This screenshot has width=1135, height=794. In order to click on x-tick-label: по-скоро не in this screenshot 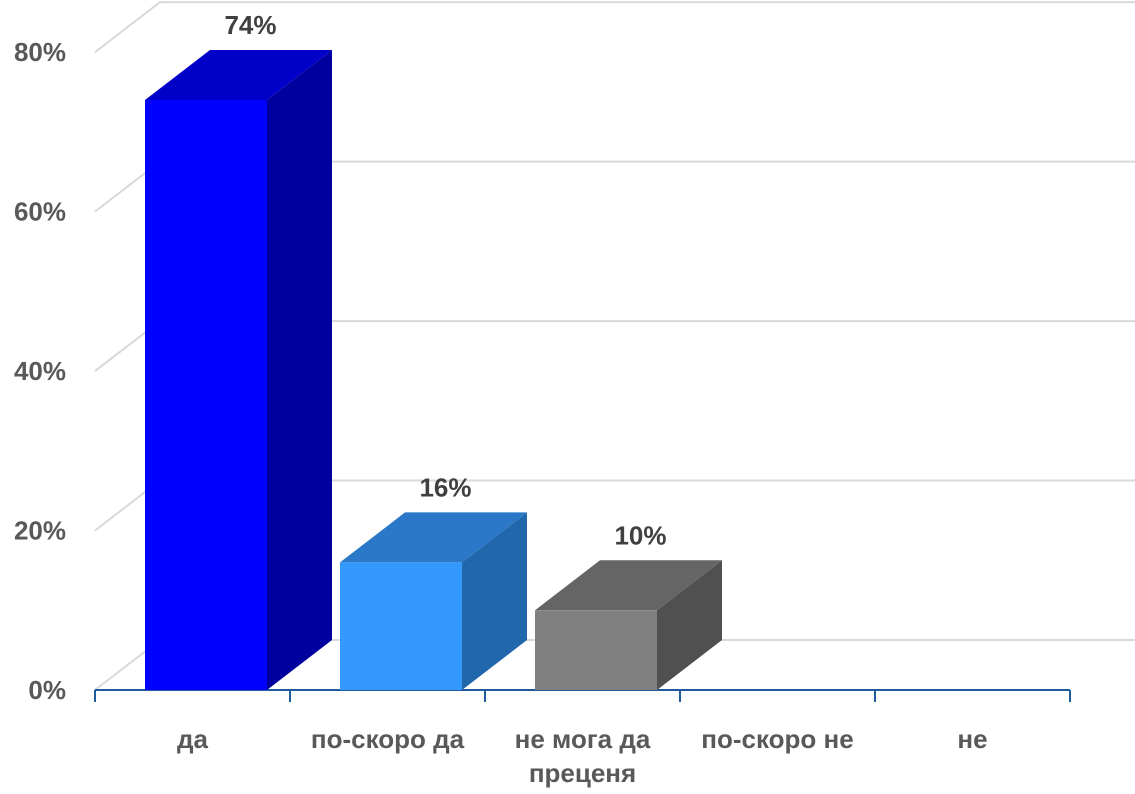, I will do `click(777, 739)`.